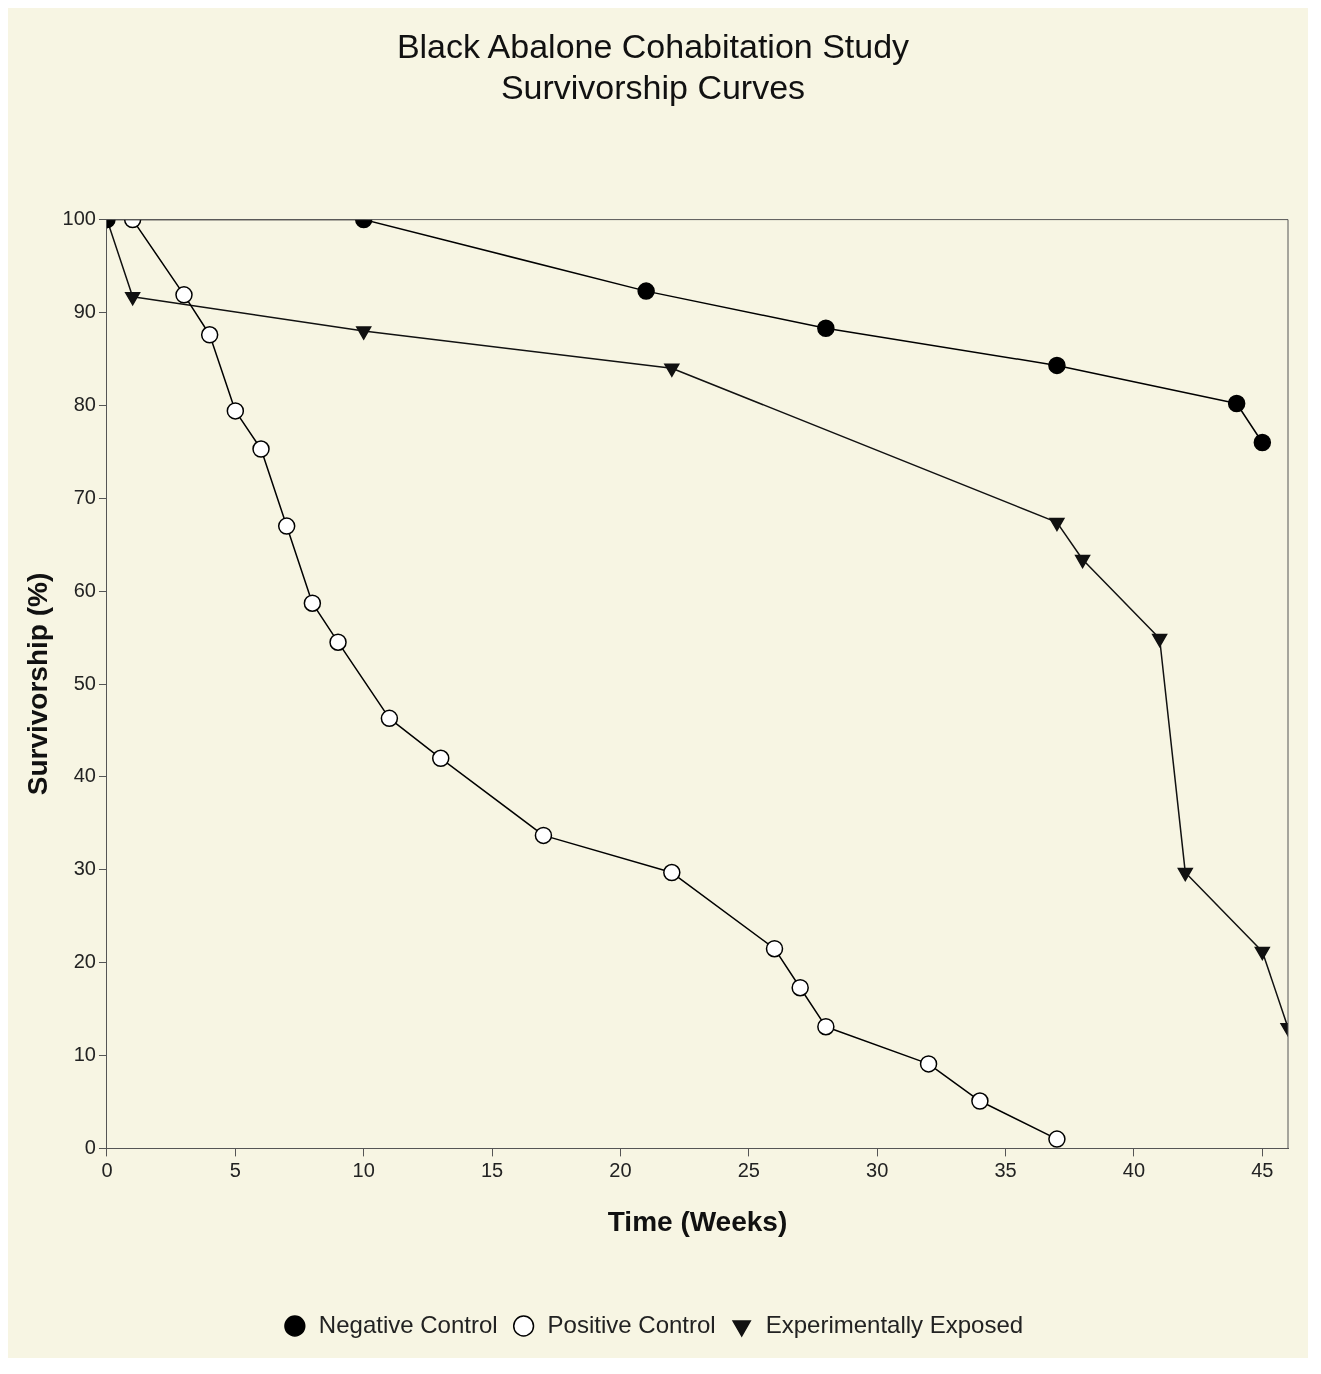  I want to click on y-tick-label: 60, so click(84, 589).